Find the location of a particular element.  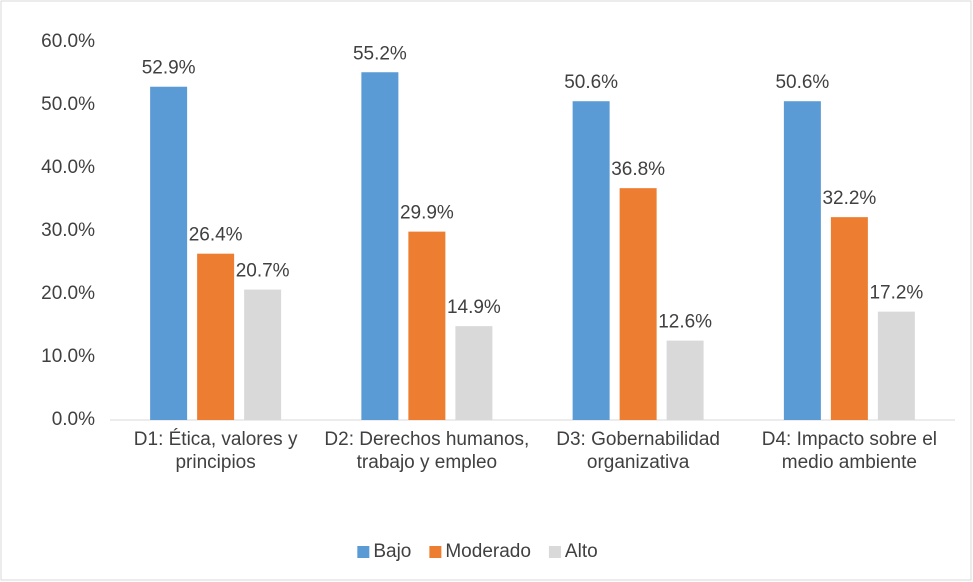

data-label: 20.7% is located at coordinates (263, 271).